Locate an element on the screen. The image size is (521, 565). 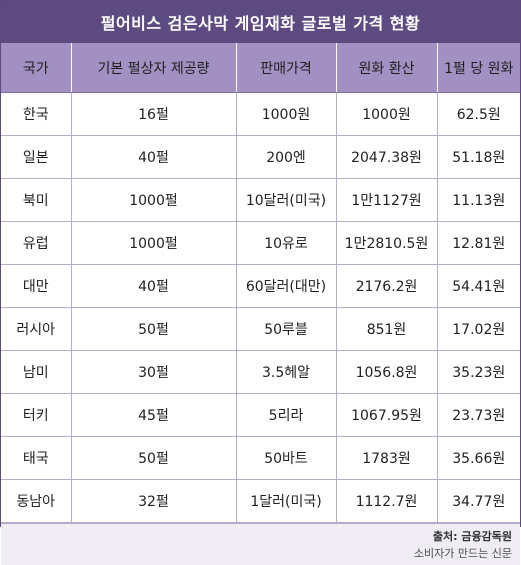
table-row: 동남아 32펄 1달러(미국) 1112.7원 34.77원 is located at coordinates (260, 501).